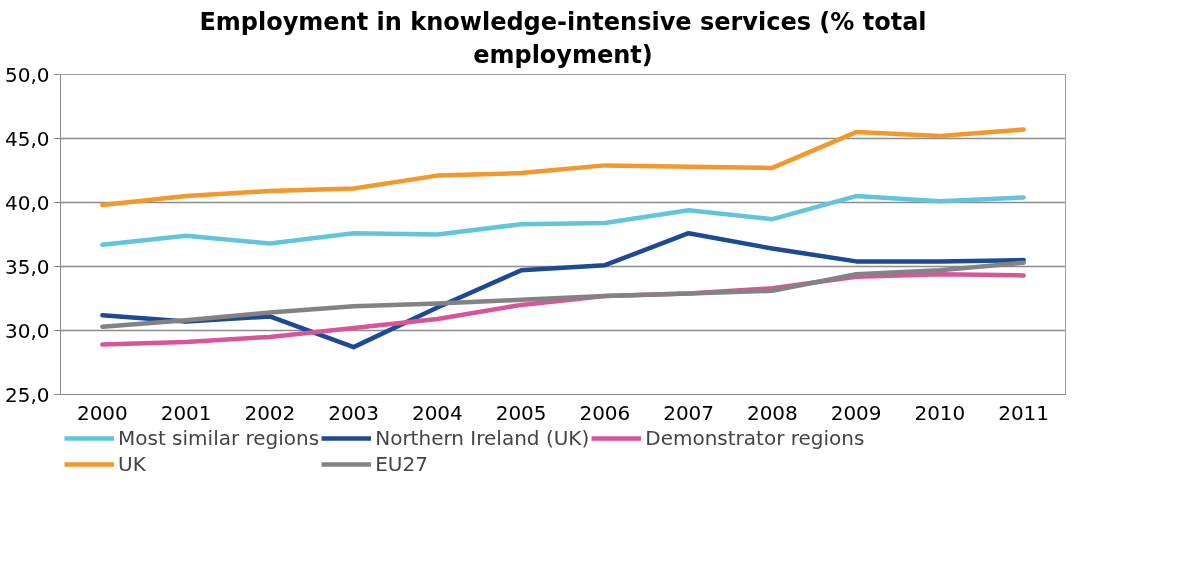  I want to click on x-tick-label: 2002, so click(270, 412).